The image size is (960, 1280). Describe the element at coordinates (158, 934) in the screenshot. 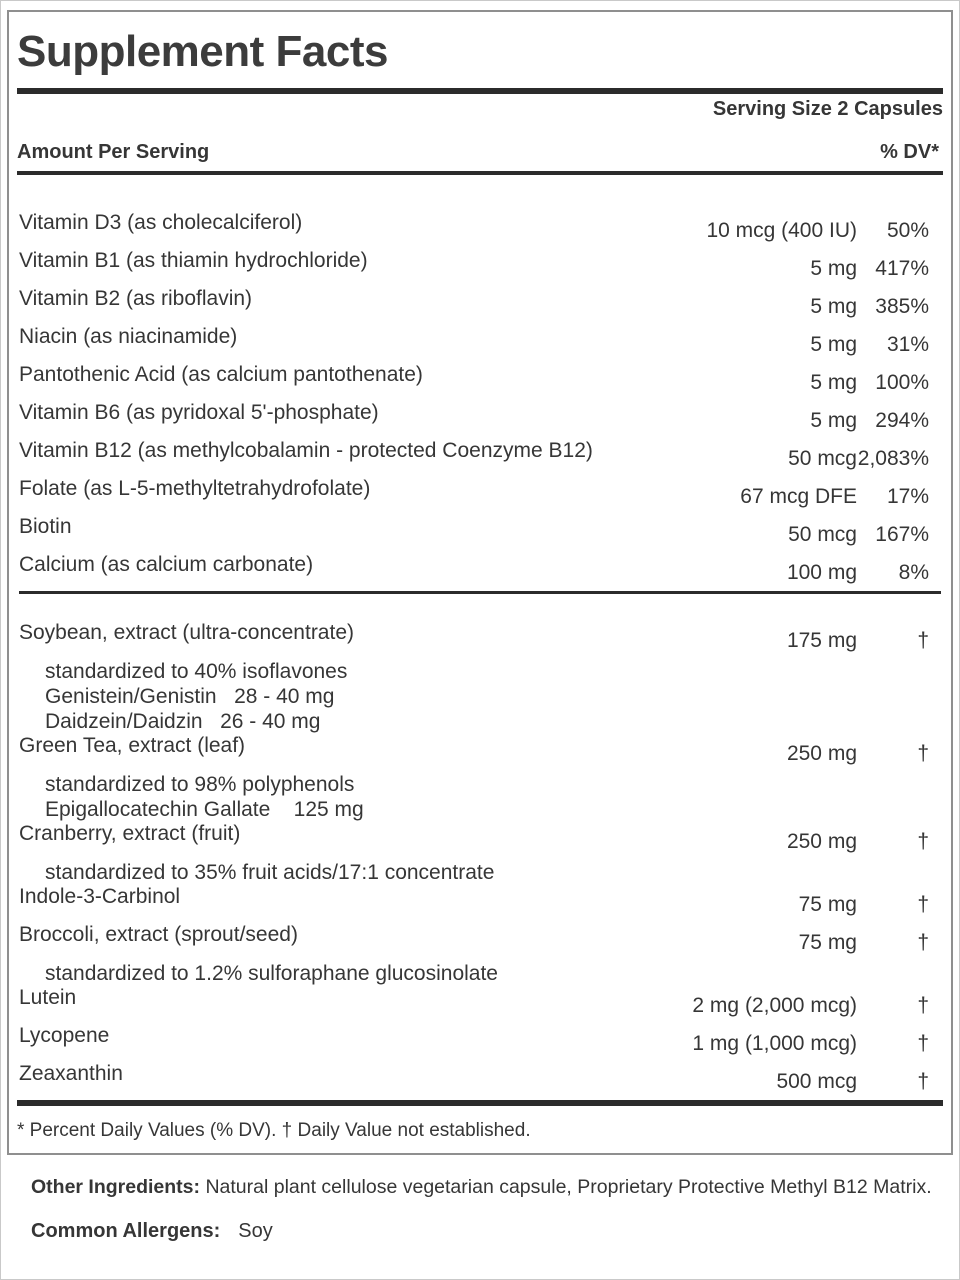

I see `row-name: Broccoli, extract (sprout/seed)` at that location.